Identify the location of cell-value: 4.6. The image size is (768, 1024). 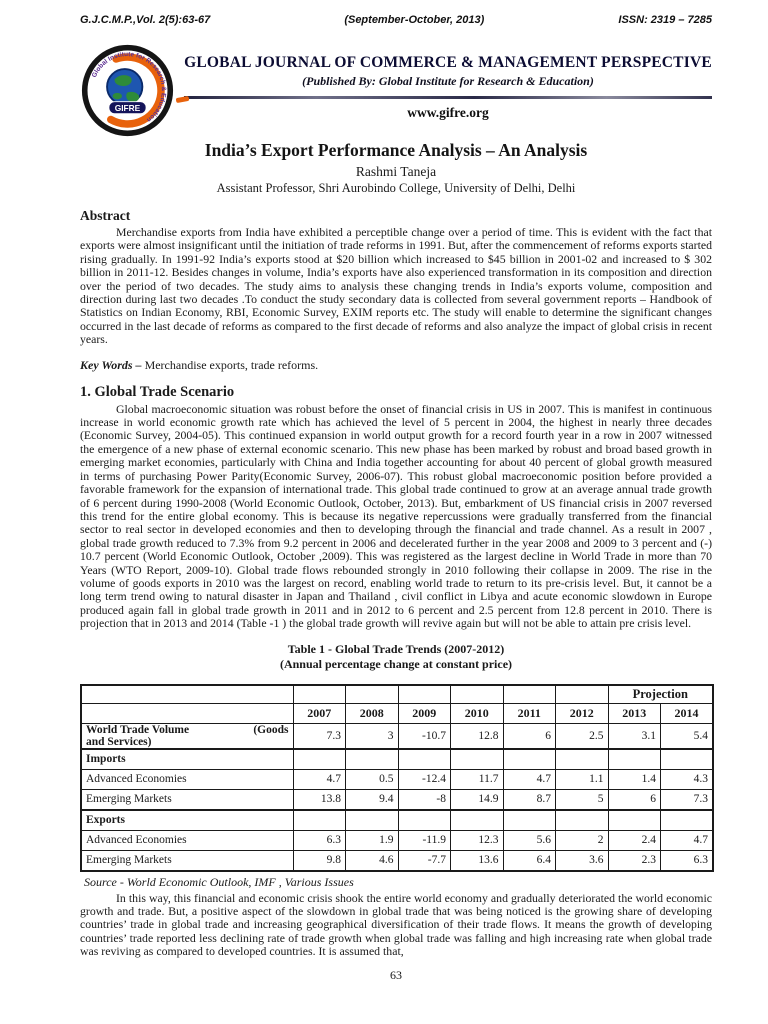
(372, 860).